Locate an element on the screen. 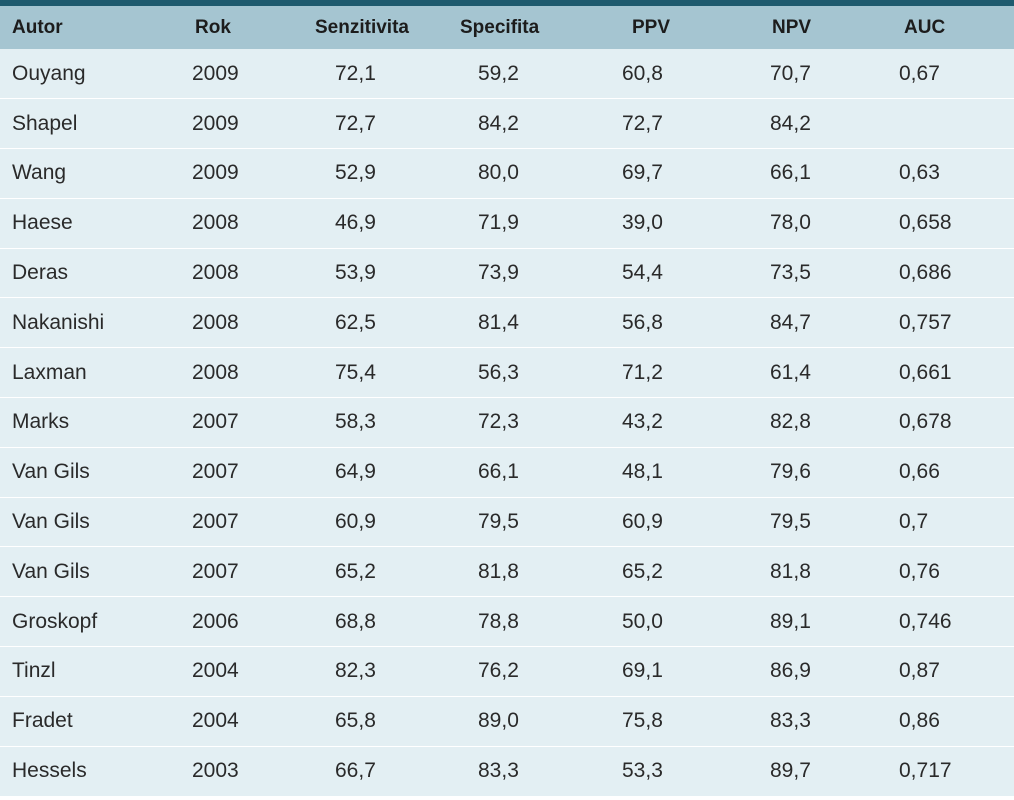  cell-npv: 66,1 is located at coordinates (785, 173).